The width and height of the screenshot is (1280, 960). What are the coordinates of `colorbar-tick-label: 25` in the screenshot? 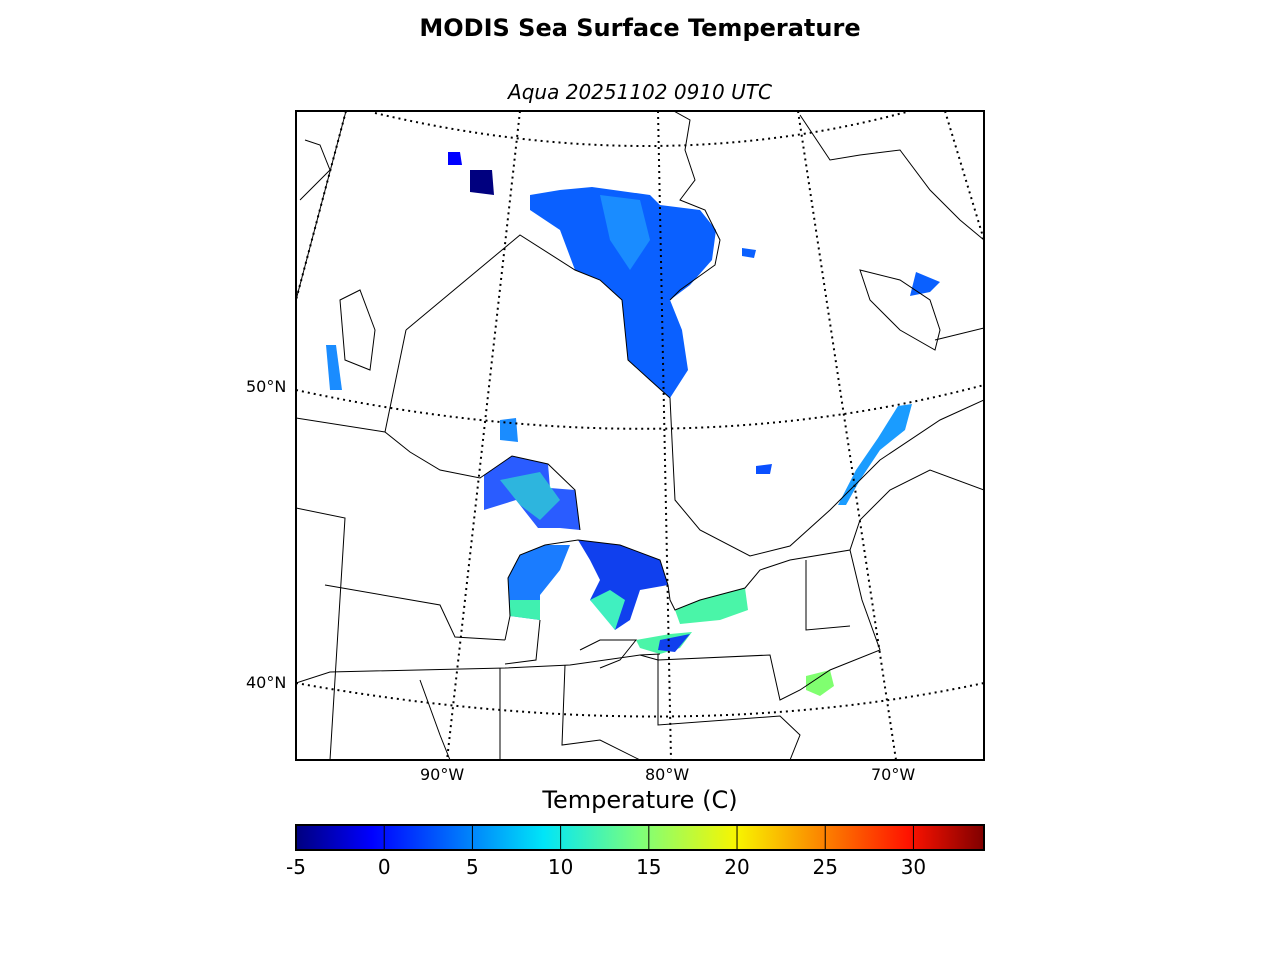 It's located at (825, 867).